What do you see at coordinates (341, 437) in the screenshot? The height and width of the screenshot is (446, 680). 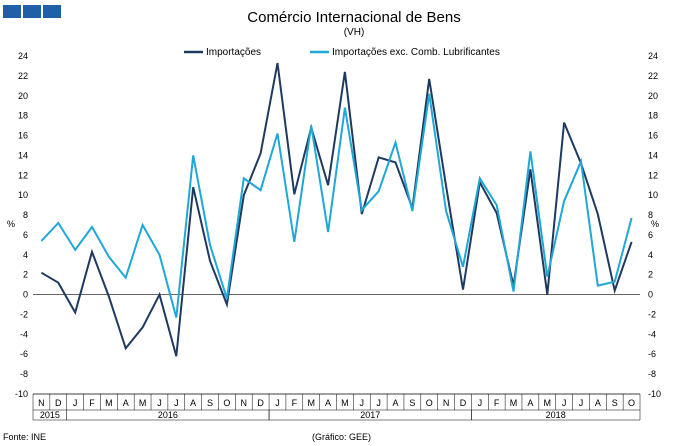 I see `footer-credit: (Gráfico: GEE)` at bounding box center [341, 437].